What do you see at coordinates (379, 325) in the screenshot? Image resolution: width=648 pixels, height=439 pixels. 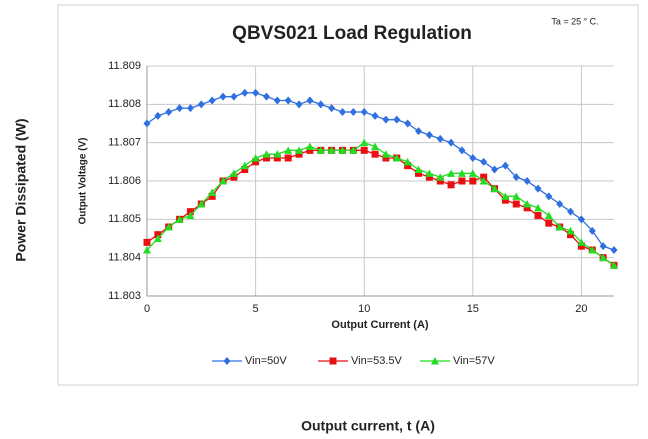 I see `x-axis-label: Output Current (A)` at bounding box center [379, 325].